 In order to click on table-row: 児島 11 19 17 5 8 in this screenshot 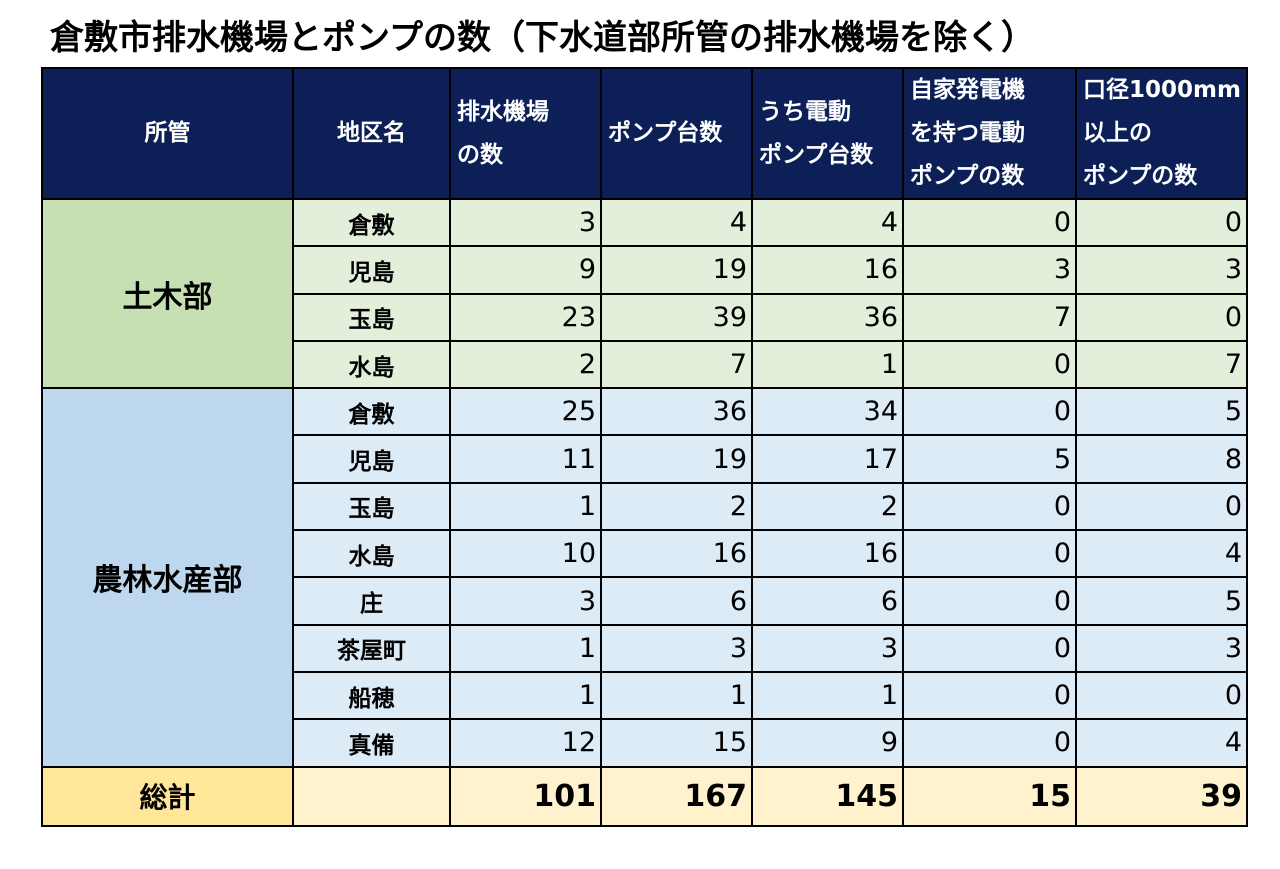, I will do `click(645, 459)`.